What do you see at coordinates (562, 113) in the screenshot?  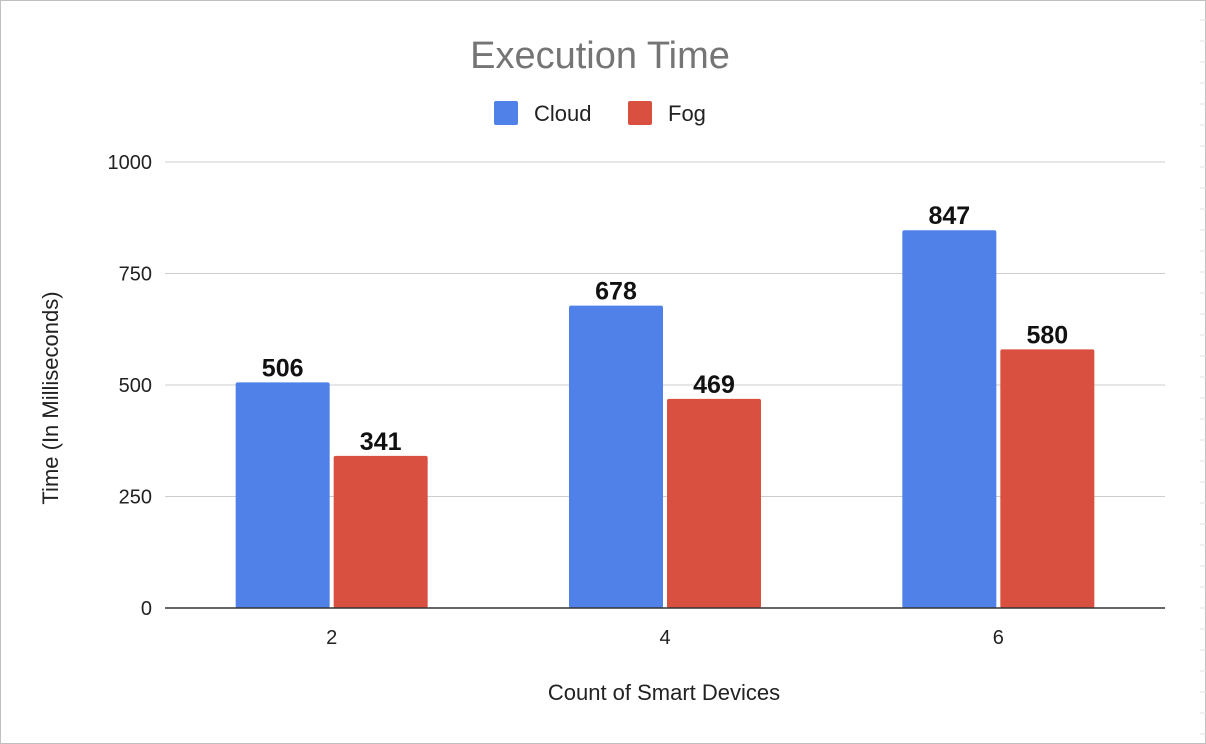 I see `legend-label-cloud: Cloud` at bounding box center [562, 113].